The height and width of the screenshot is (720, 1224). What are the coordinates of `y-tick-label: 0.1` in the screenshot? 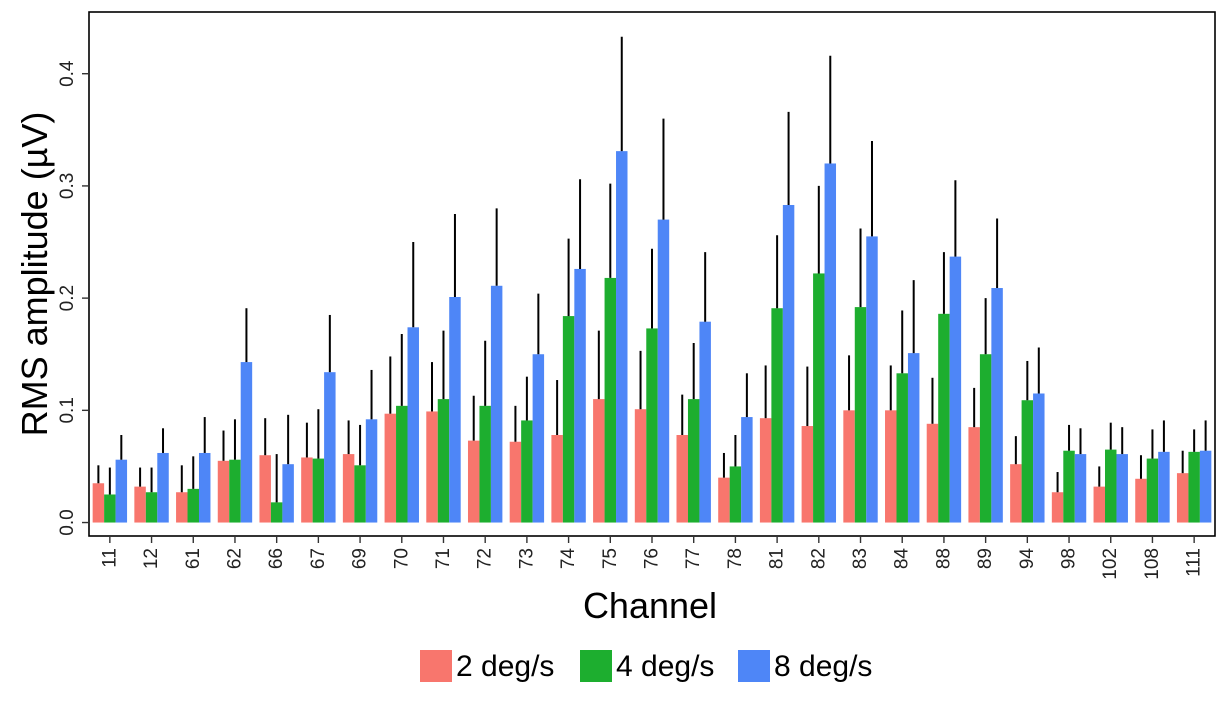 It's located at (67, 410).